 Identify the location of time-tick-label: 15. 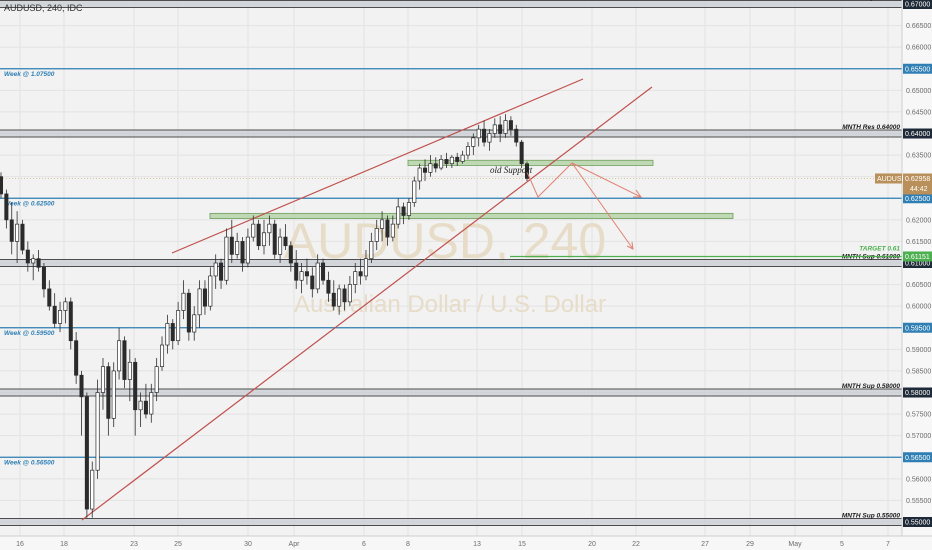
(522, 544).